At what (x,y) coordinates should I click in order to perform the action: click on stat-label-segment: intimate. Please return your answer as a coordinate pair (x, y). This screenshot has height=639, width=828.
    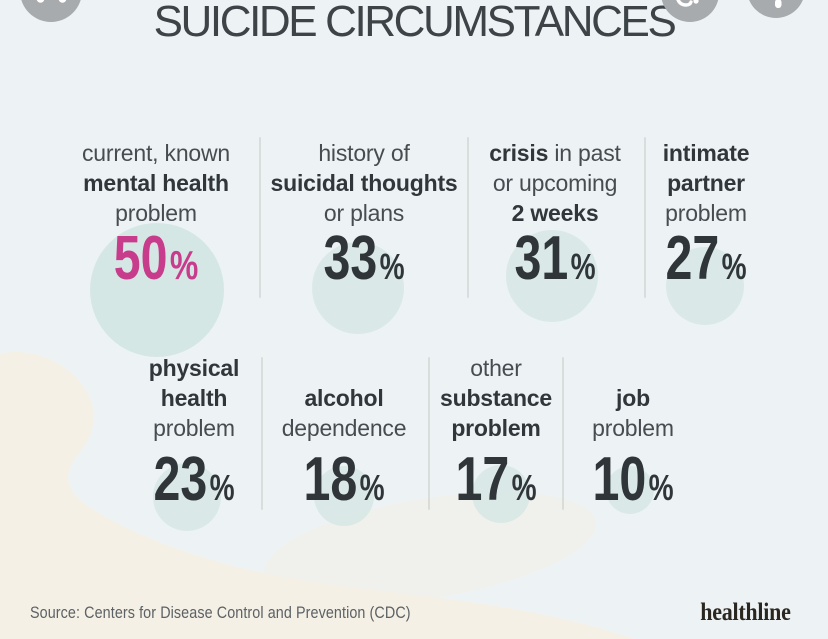
    Looking at the image, I should click on (706, 153).